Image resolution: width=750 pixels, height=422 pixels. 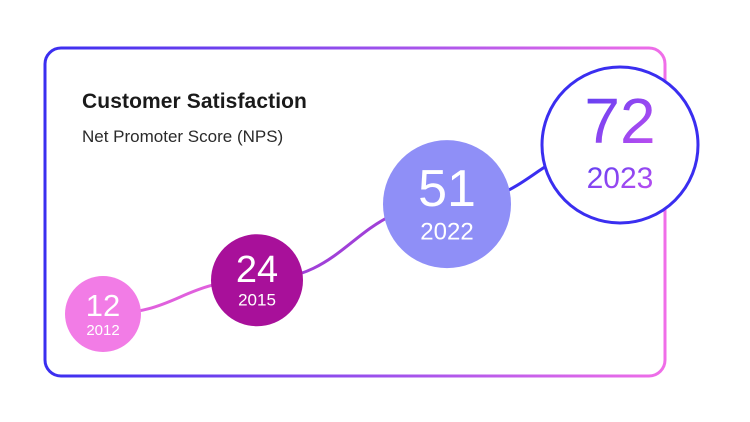 I want to click on data-label-value: 51, so click(x=447, y=189).